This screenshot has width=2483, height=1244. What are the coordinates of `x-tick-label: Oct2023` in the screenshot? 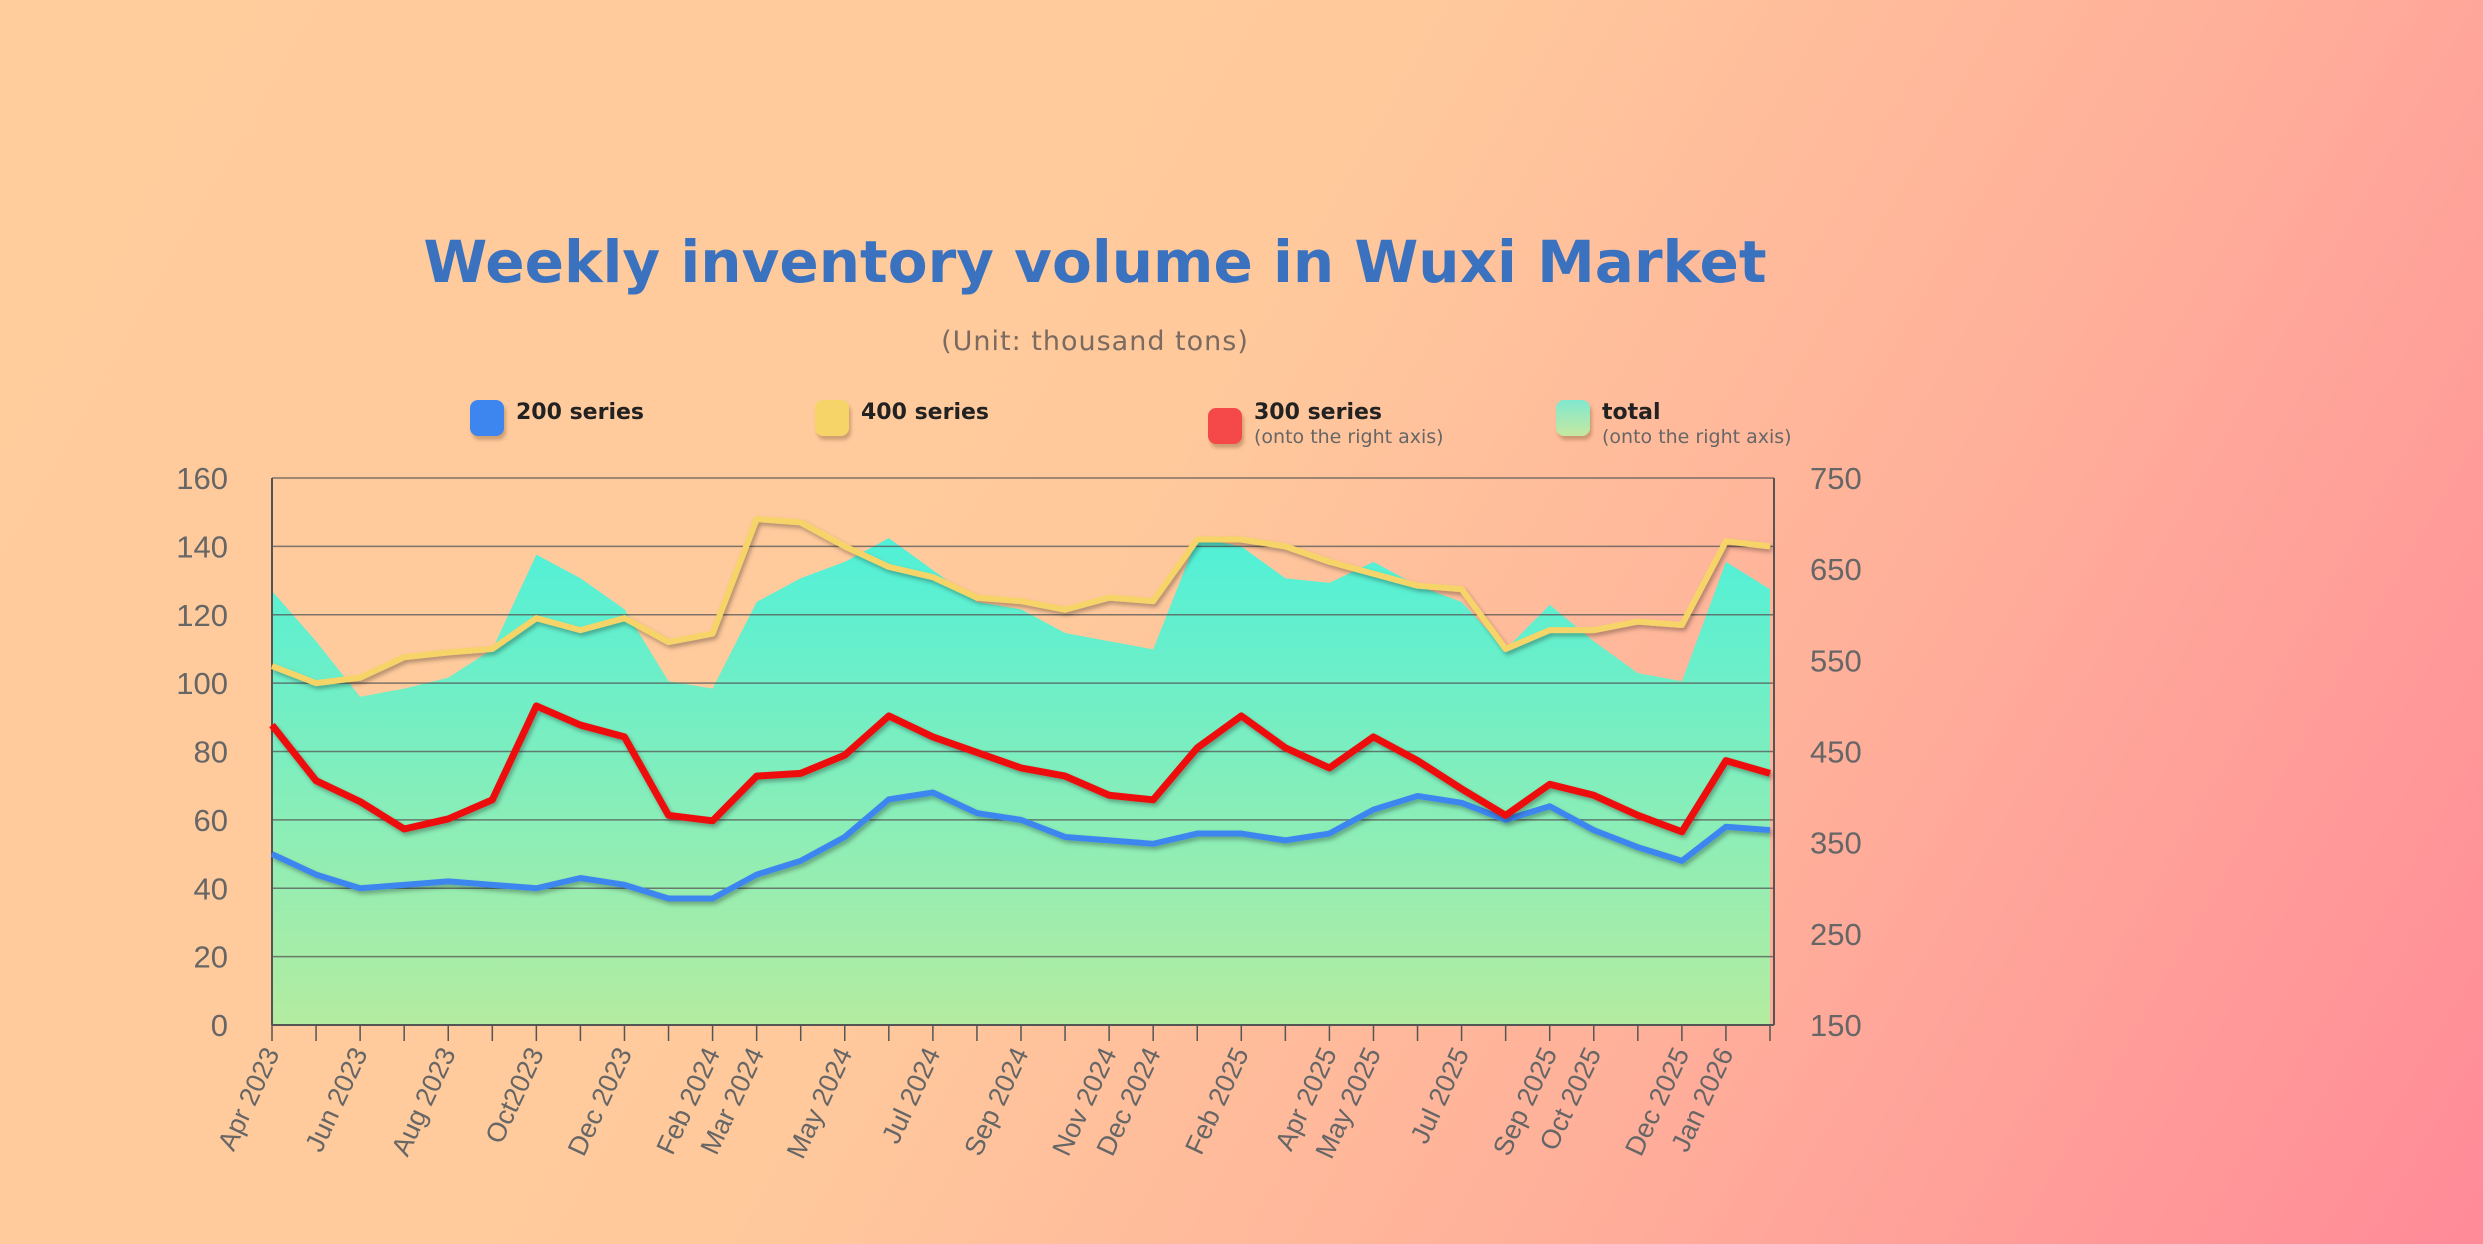 It's located at (514, 1095).